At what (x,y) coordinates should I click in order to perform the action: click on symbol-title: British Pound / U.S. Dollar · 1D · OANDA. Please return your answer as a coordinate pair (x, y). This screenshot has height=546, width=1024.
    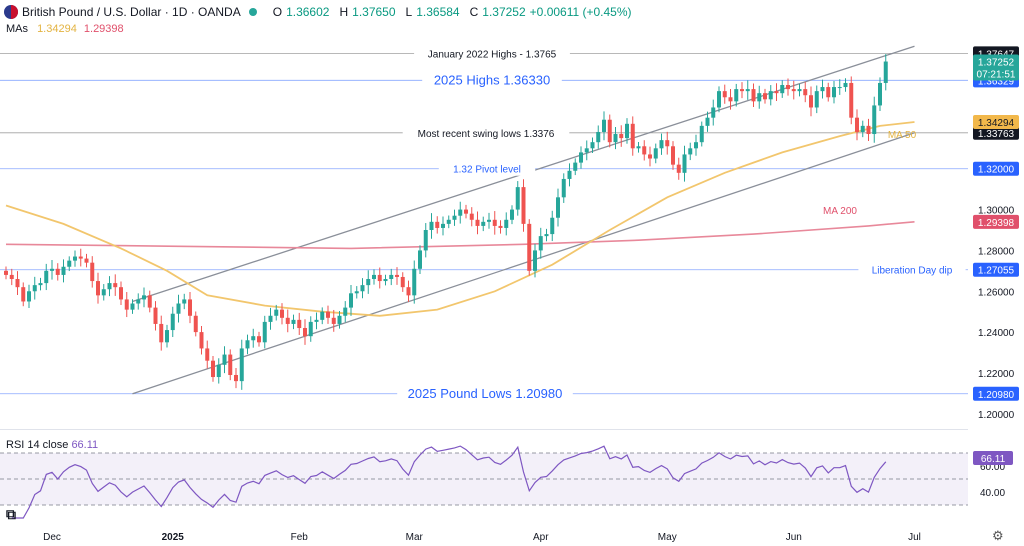
    Looking at the image, I should click on (131, 12).